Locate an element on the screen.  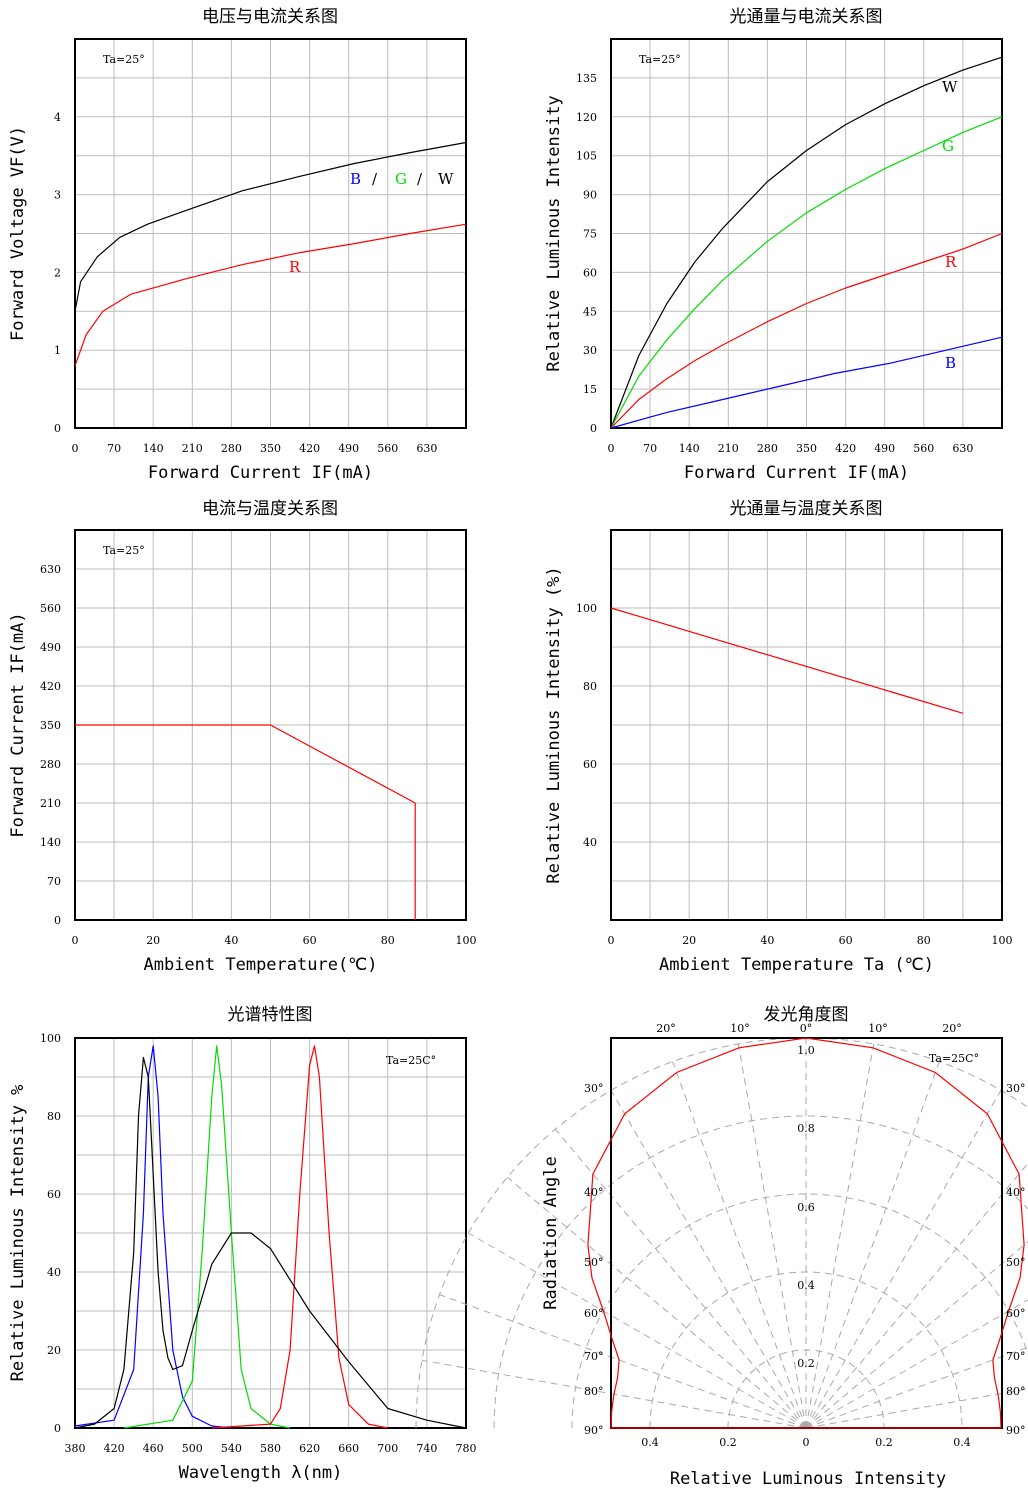
y-tick-label: 20 is located at coordinates (54, 1350).